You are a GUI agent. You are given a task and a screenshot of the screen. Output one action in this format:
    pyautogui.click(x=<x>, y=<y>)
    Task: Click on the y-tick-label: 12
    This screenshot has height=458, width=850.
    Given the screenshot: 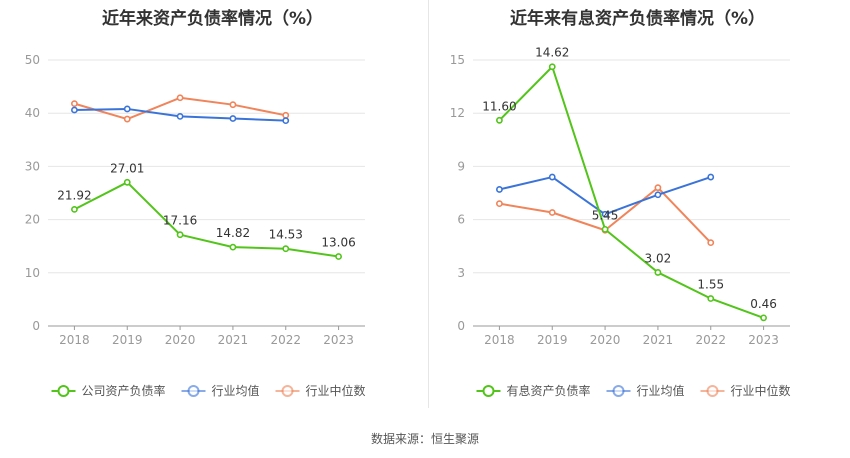 What is the action you would take?
    pyautogui.click(x=457, y=113)
    